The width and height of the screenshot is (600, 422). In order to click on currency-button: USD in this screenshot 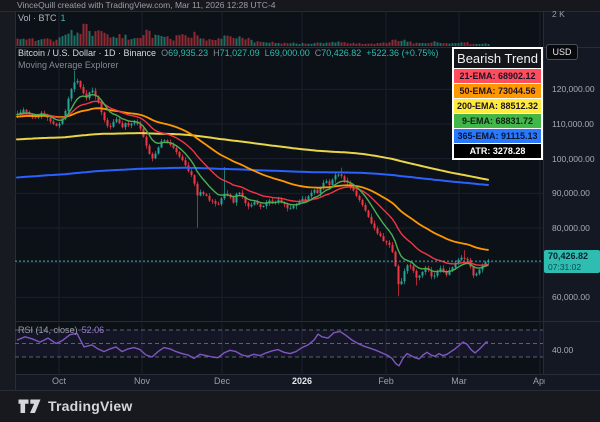, I will do `click(562, 52)`.